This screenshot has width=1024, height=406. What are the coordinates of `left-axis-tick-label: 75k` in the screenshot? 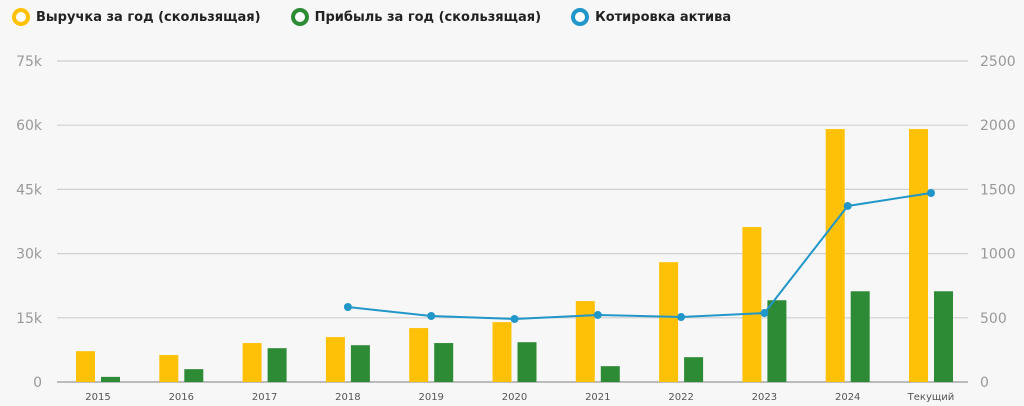 It's located at (29, 62).